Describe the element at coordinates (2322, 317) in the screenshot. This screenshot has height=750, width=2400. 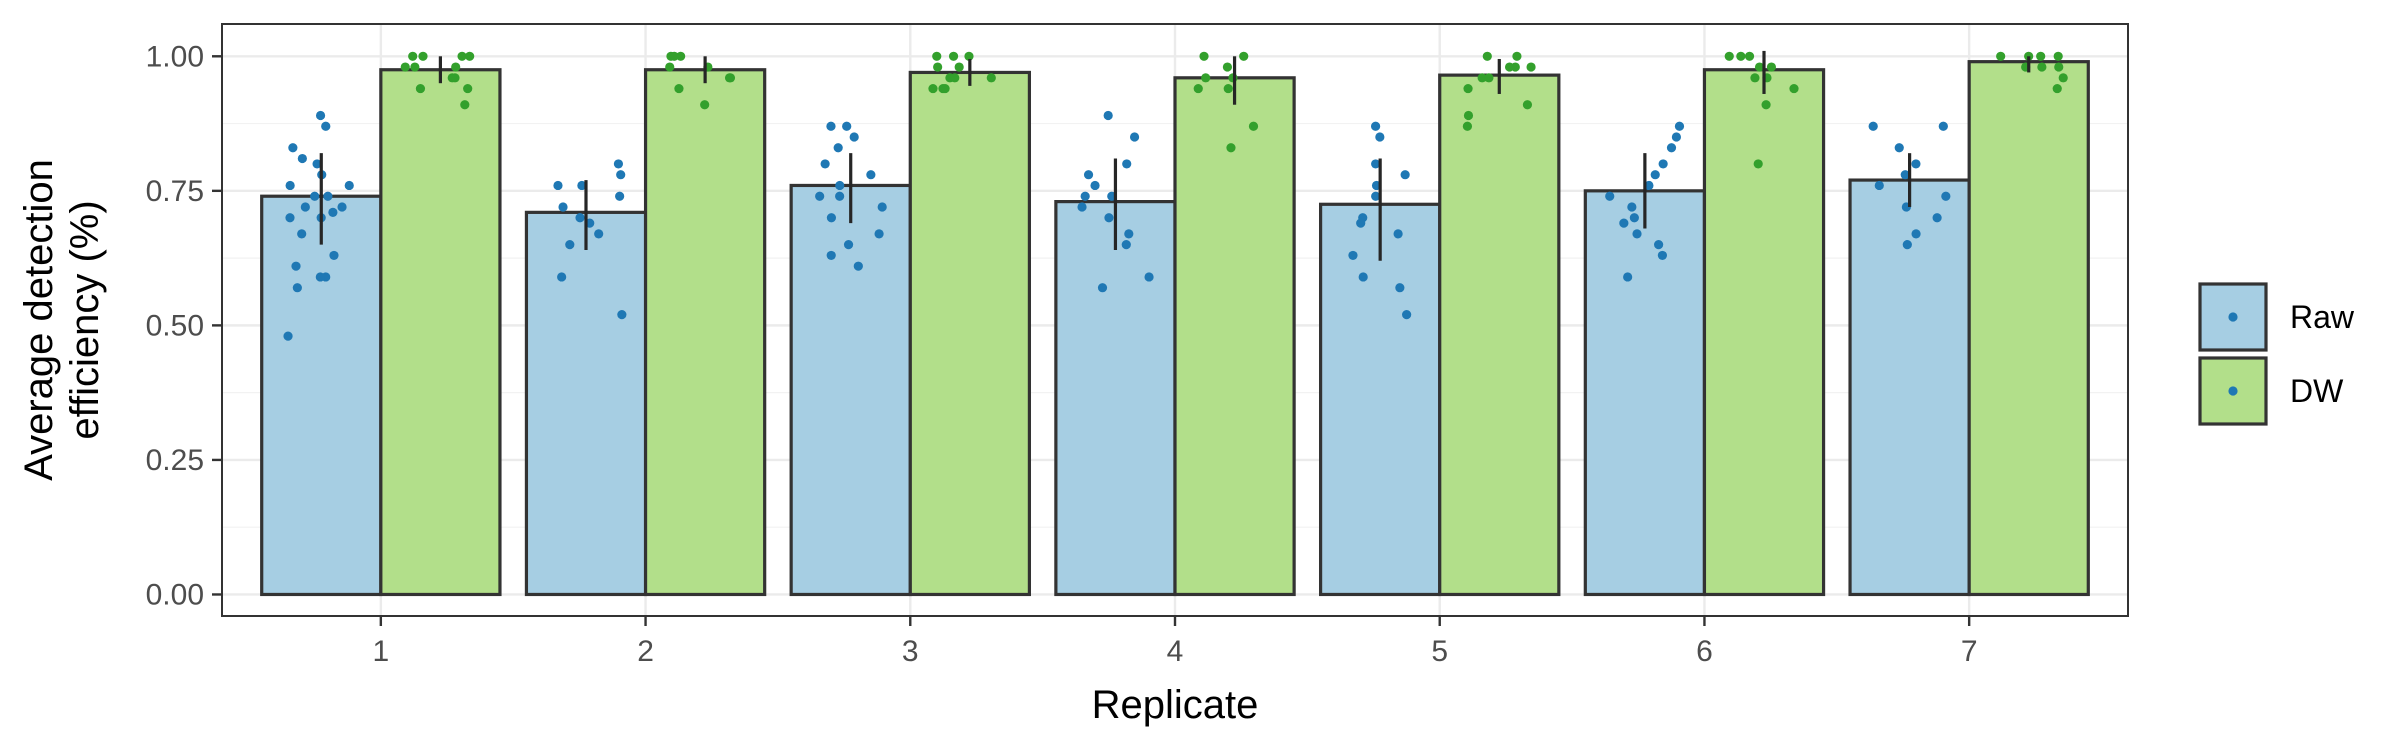
I see `legend-label-raw: Raw` at that location.